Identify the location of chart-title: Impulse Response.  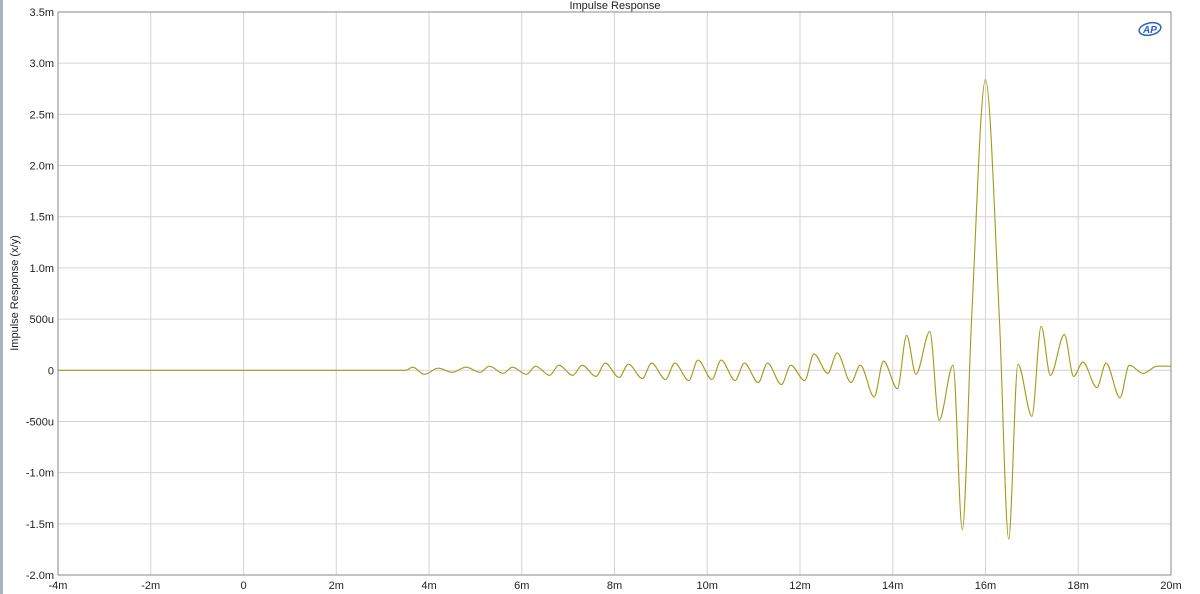
(614, 6).